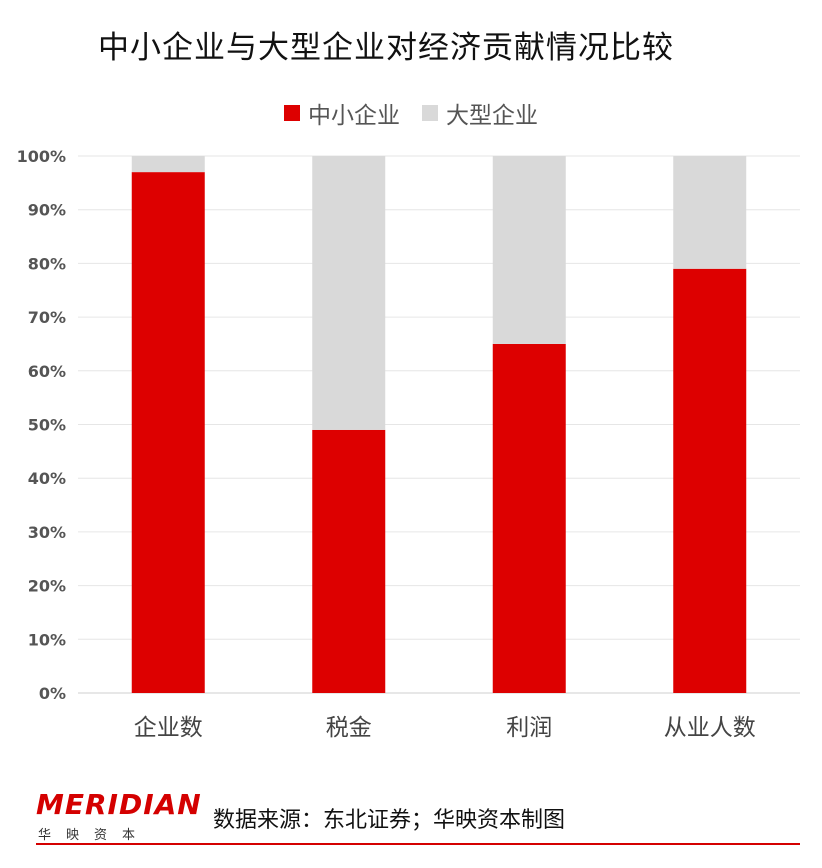 This screenshot has width=822, height=868. I want to click on y-tick-label: 40%, so click(47, 478).